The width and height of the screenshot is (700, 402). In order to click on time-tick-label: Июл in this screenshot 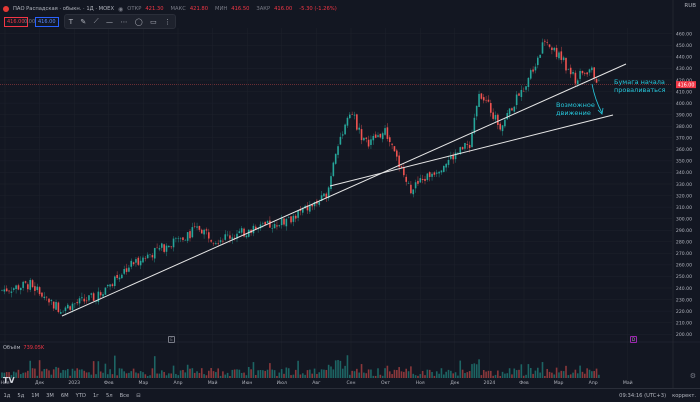, I will do `click(282, 383)`.